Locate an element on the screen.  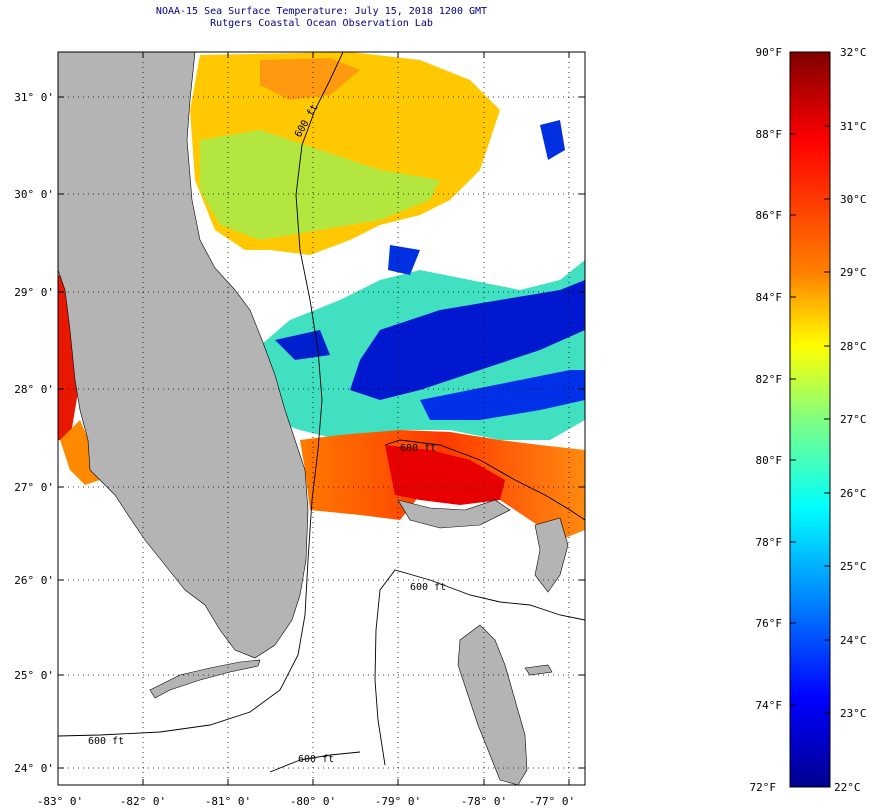
sst-blue-streak-north is located at coordinates (467, 340).